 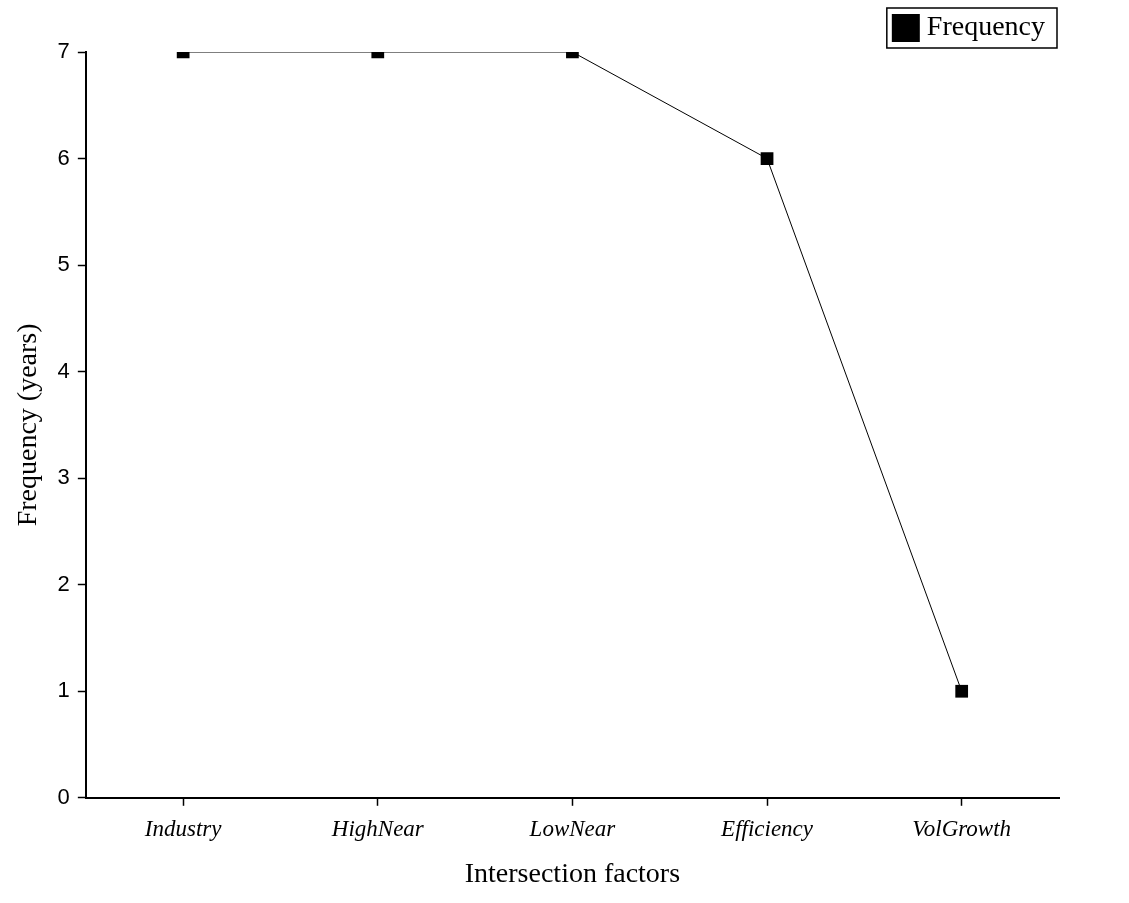 I want to click on x-tick-label: Efficiency, so click(x=767, y=828).